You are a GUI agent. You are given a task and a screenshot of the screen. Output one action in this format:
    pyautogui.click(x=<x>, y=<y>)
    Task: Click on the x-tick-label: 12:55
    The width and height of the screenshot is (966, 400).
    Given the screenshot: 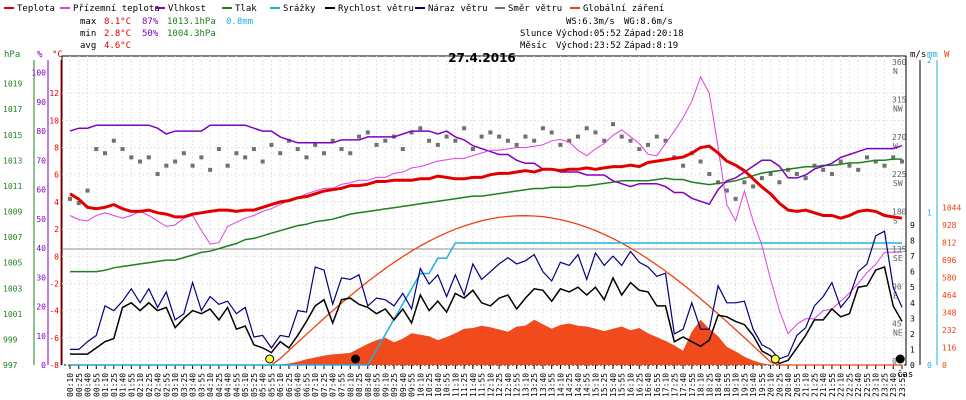 What is the action you would take?
    pyautogui.click(x=517, y=385)
    